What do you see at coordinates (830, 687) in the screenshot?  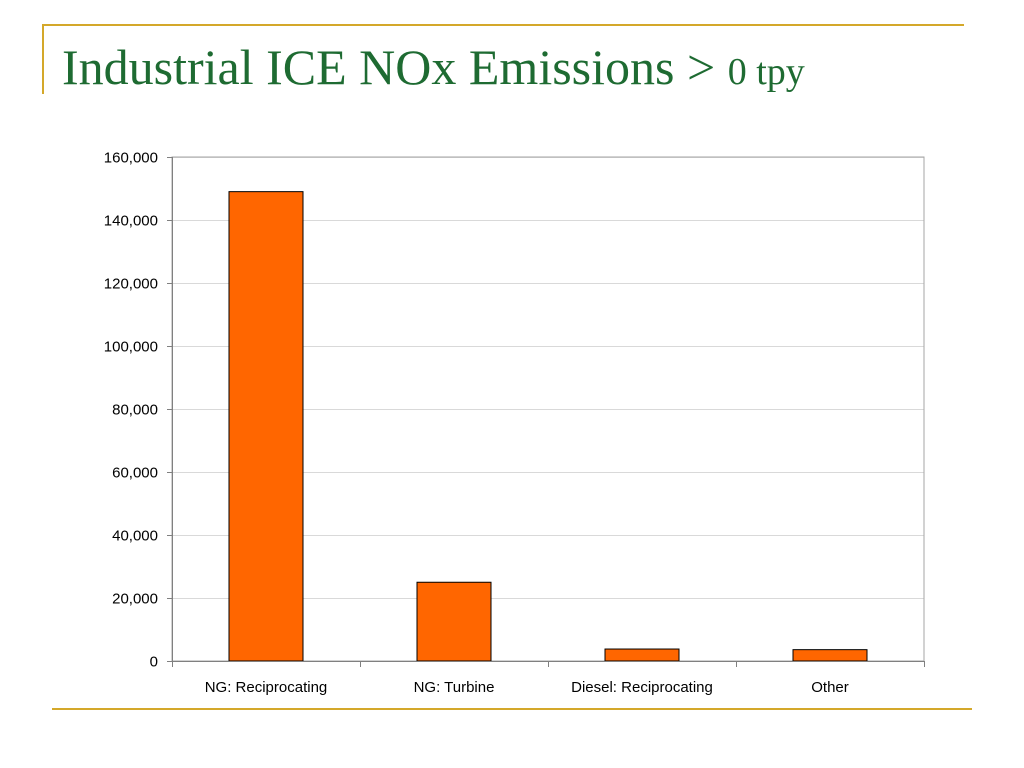 I see `x-category-label: Other` at bounding box center [830, 687].